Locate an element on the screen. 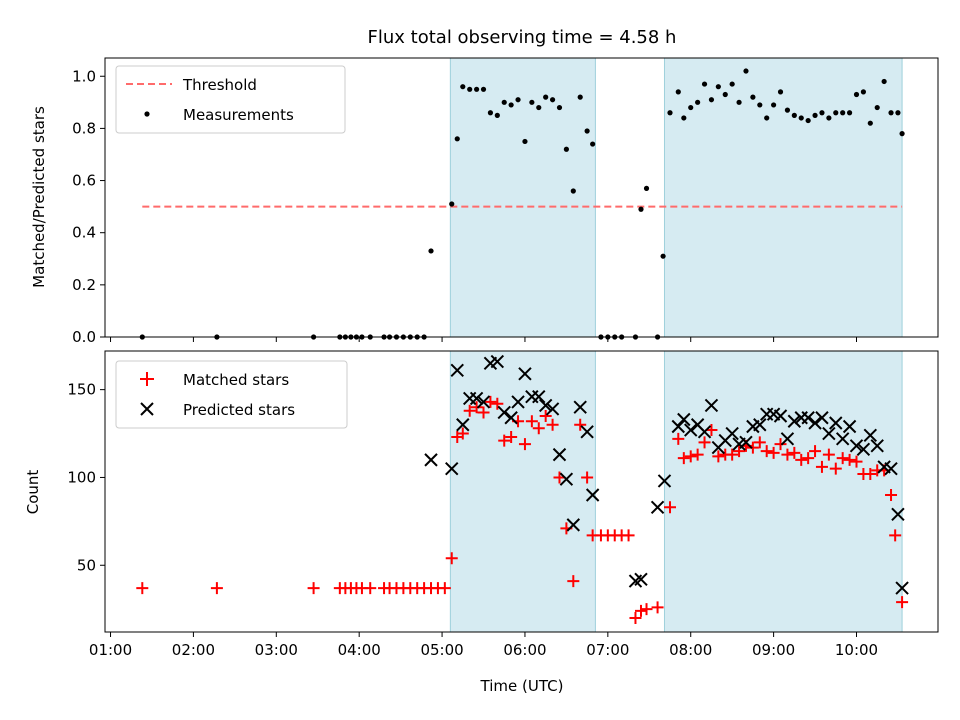  x-tick-label: 05:00 is located at coordinates (441, 650).